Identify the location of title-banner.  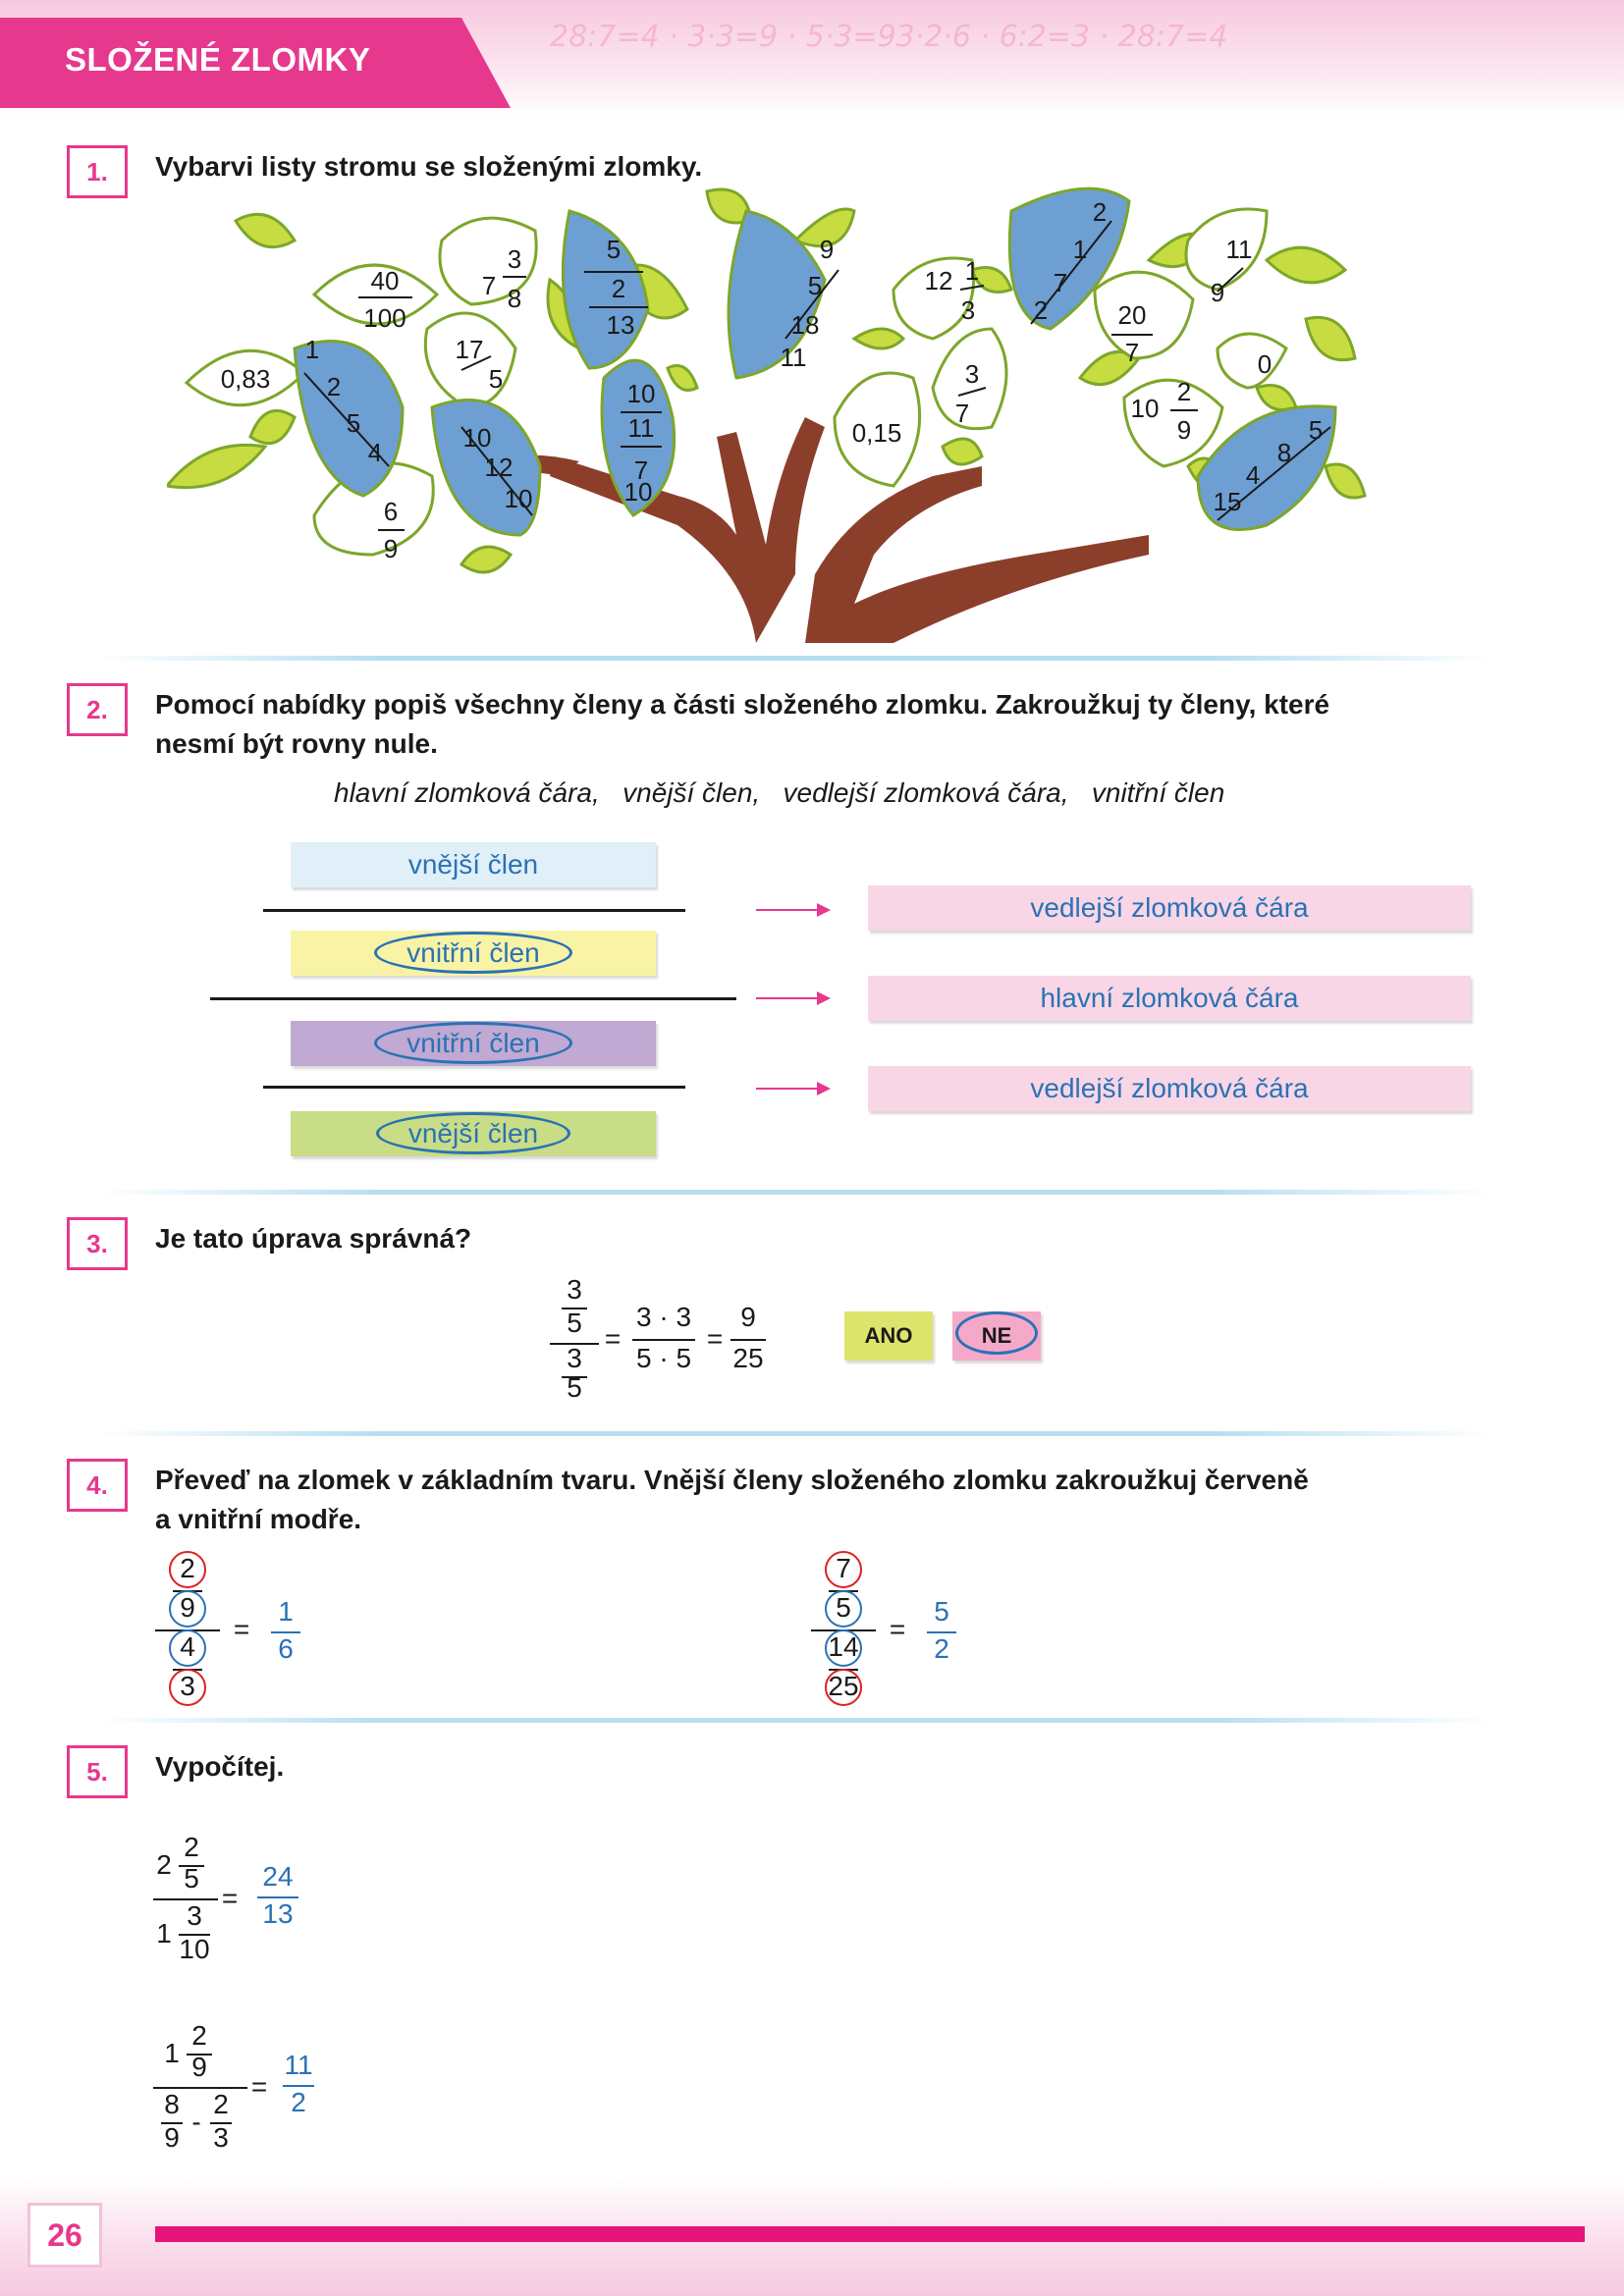
(255, 63).